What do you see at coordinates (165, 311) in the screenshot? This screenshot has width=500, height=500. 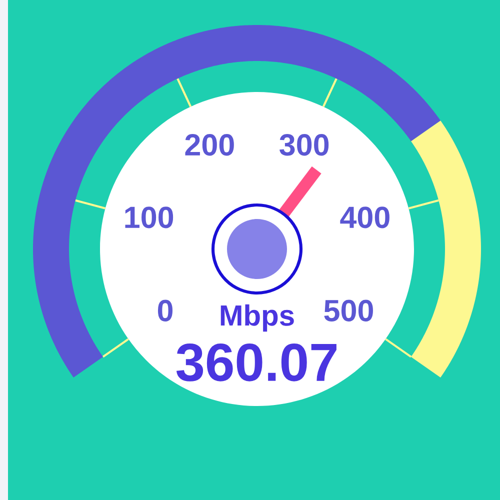 I see `text: 0` at bounding box center [165, 311].